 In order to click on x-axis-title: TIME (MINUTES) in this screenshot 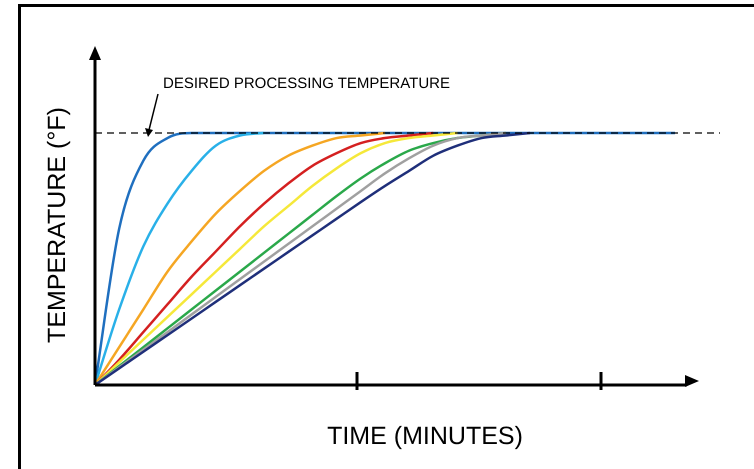, I will do `click(425, 436)`.